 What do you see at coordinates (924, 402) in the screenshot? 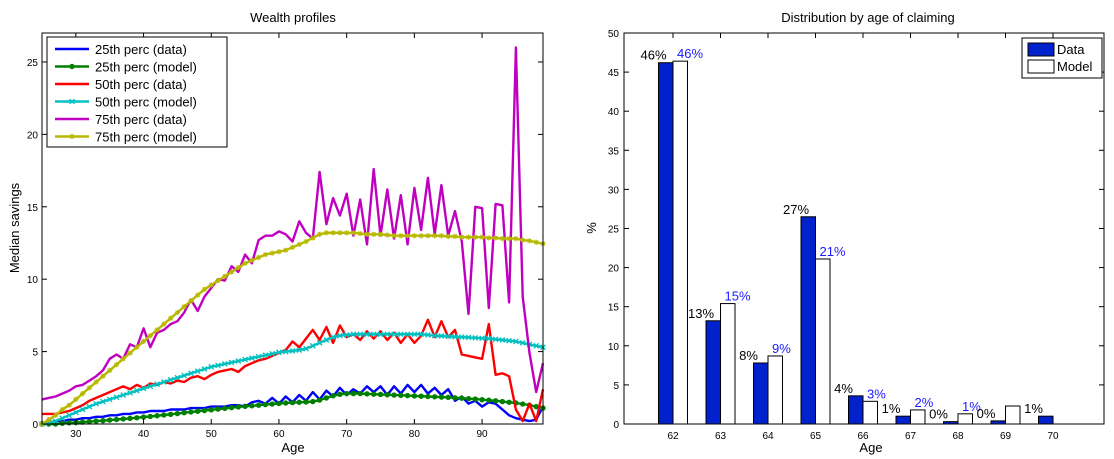
I see `data-label: 2%` at bounding box center [924, 402].